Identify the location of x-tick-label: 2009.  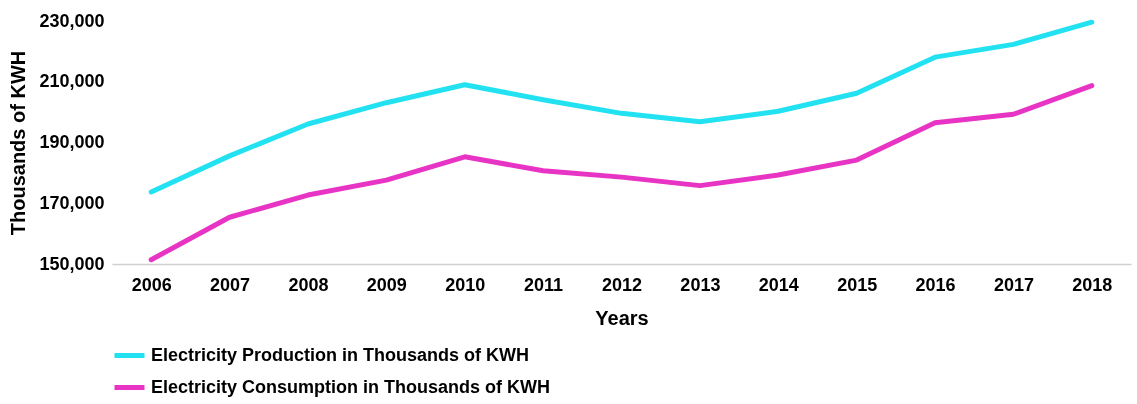
(386, 284).